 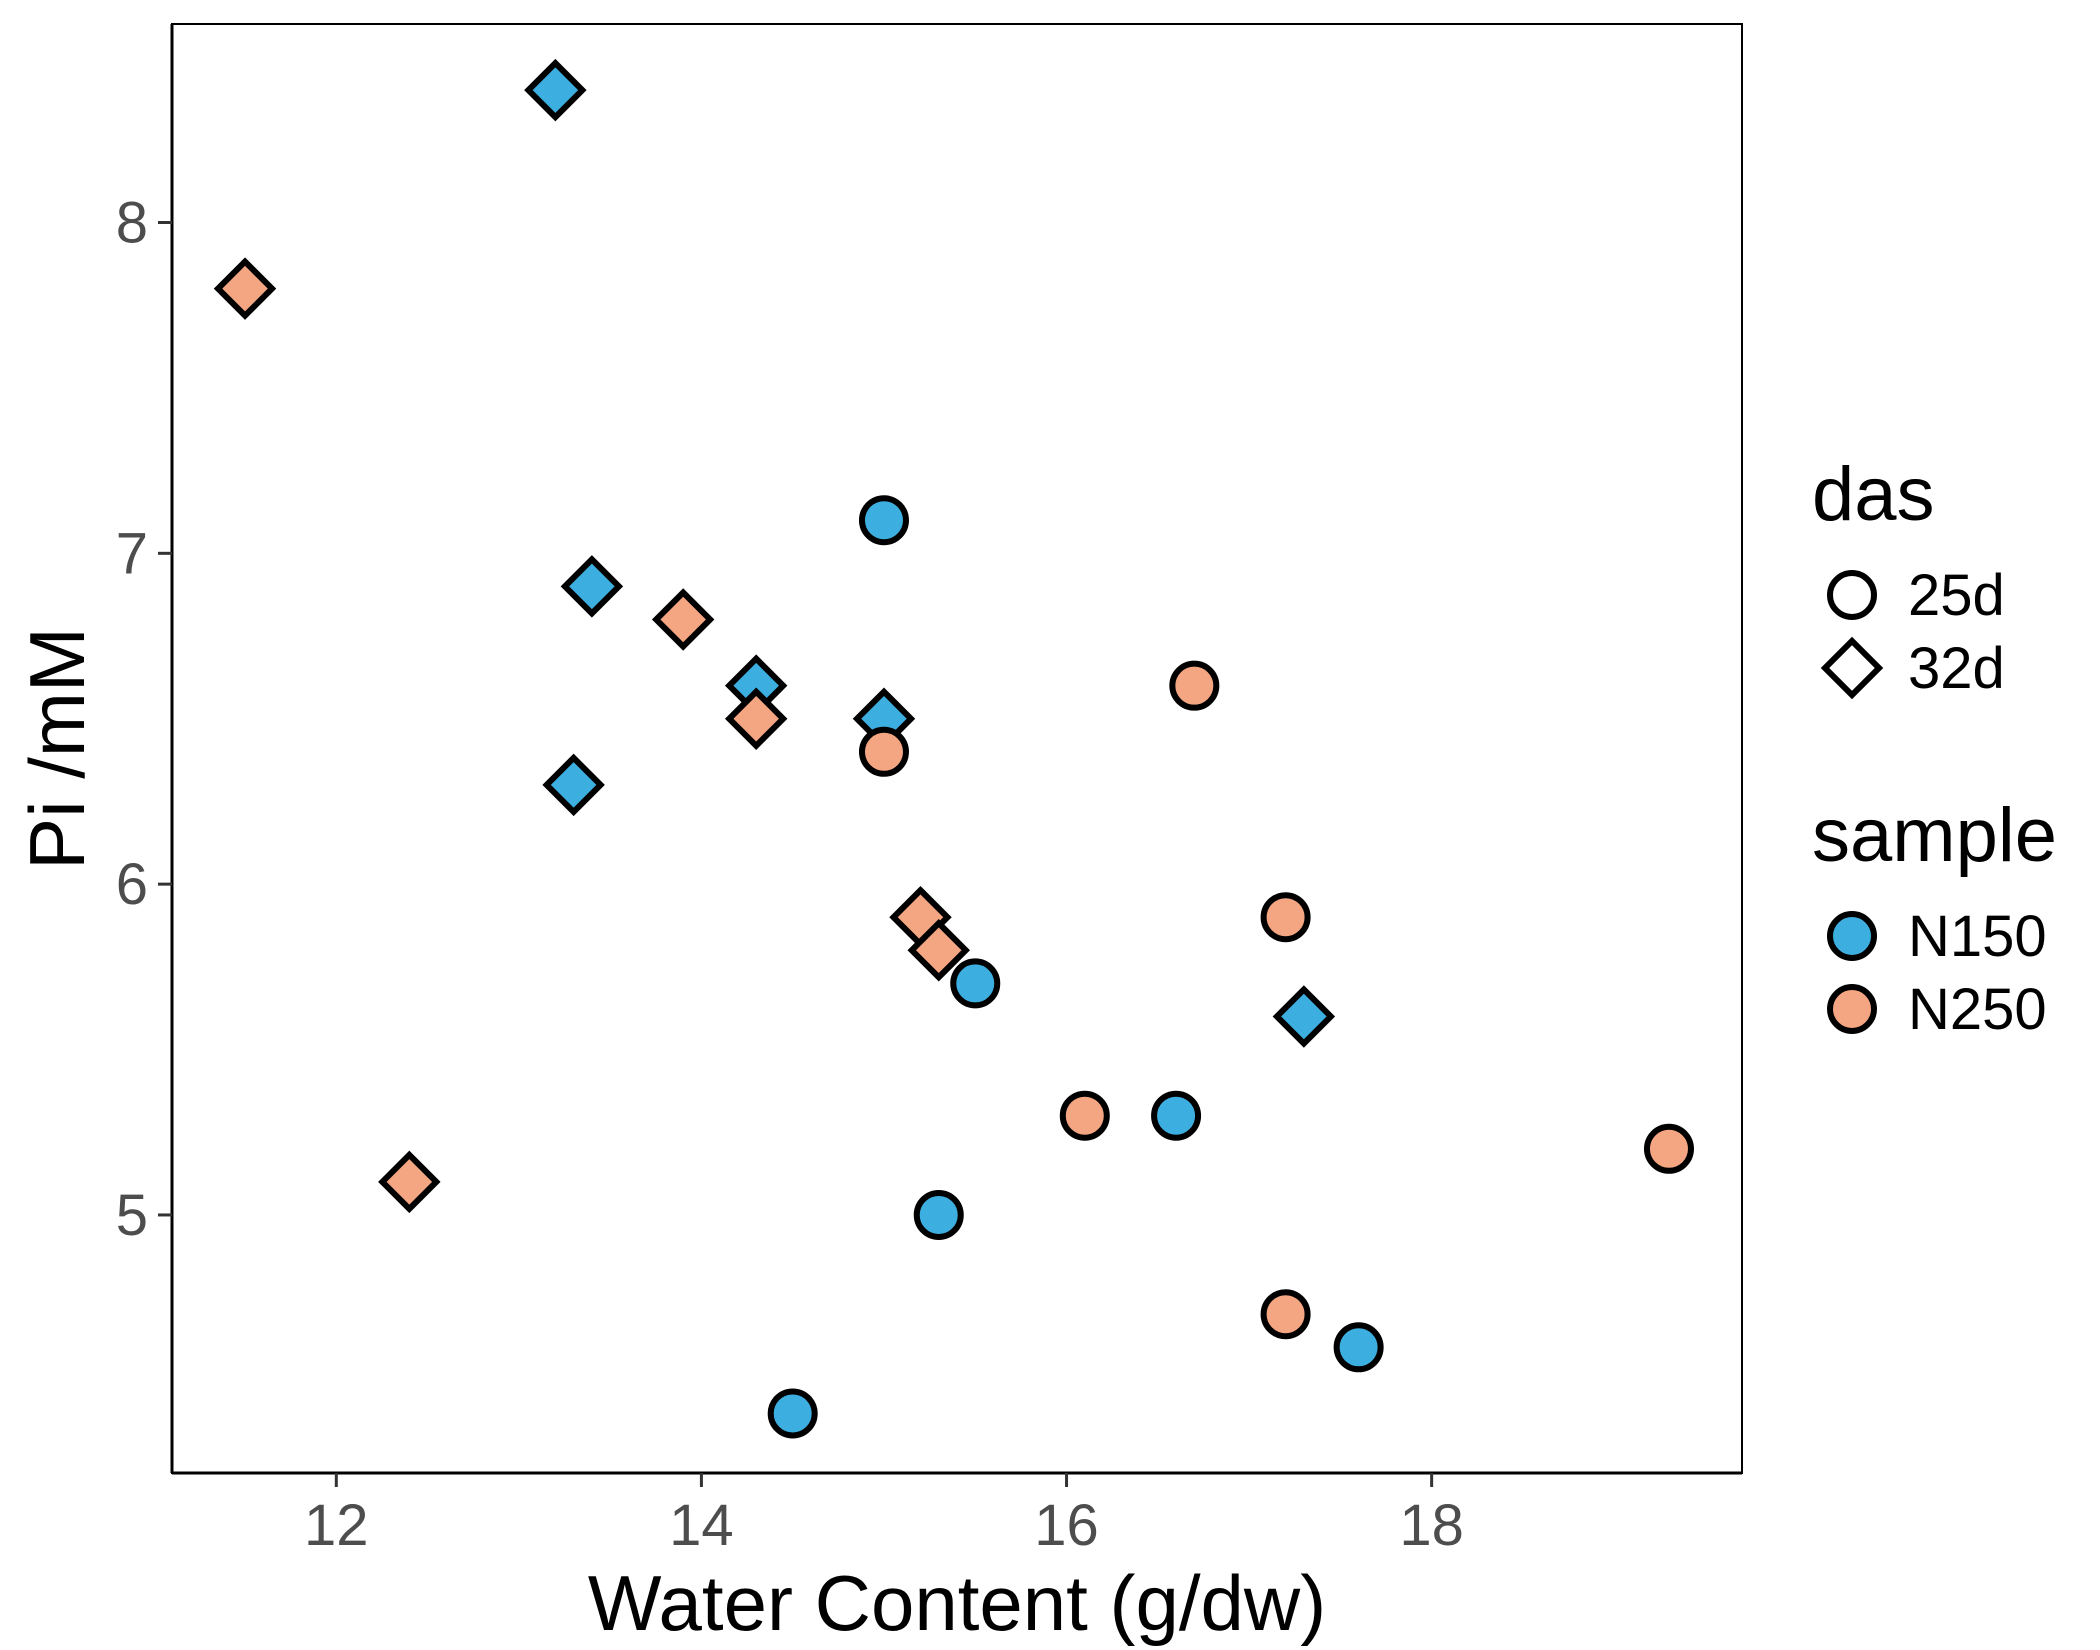 I want to click on x-tick-label: 14, so click(x=701, y=1525).